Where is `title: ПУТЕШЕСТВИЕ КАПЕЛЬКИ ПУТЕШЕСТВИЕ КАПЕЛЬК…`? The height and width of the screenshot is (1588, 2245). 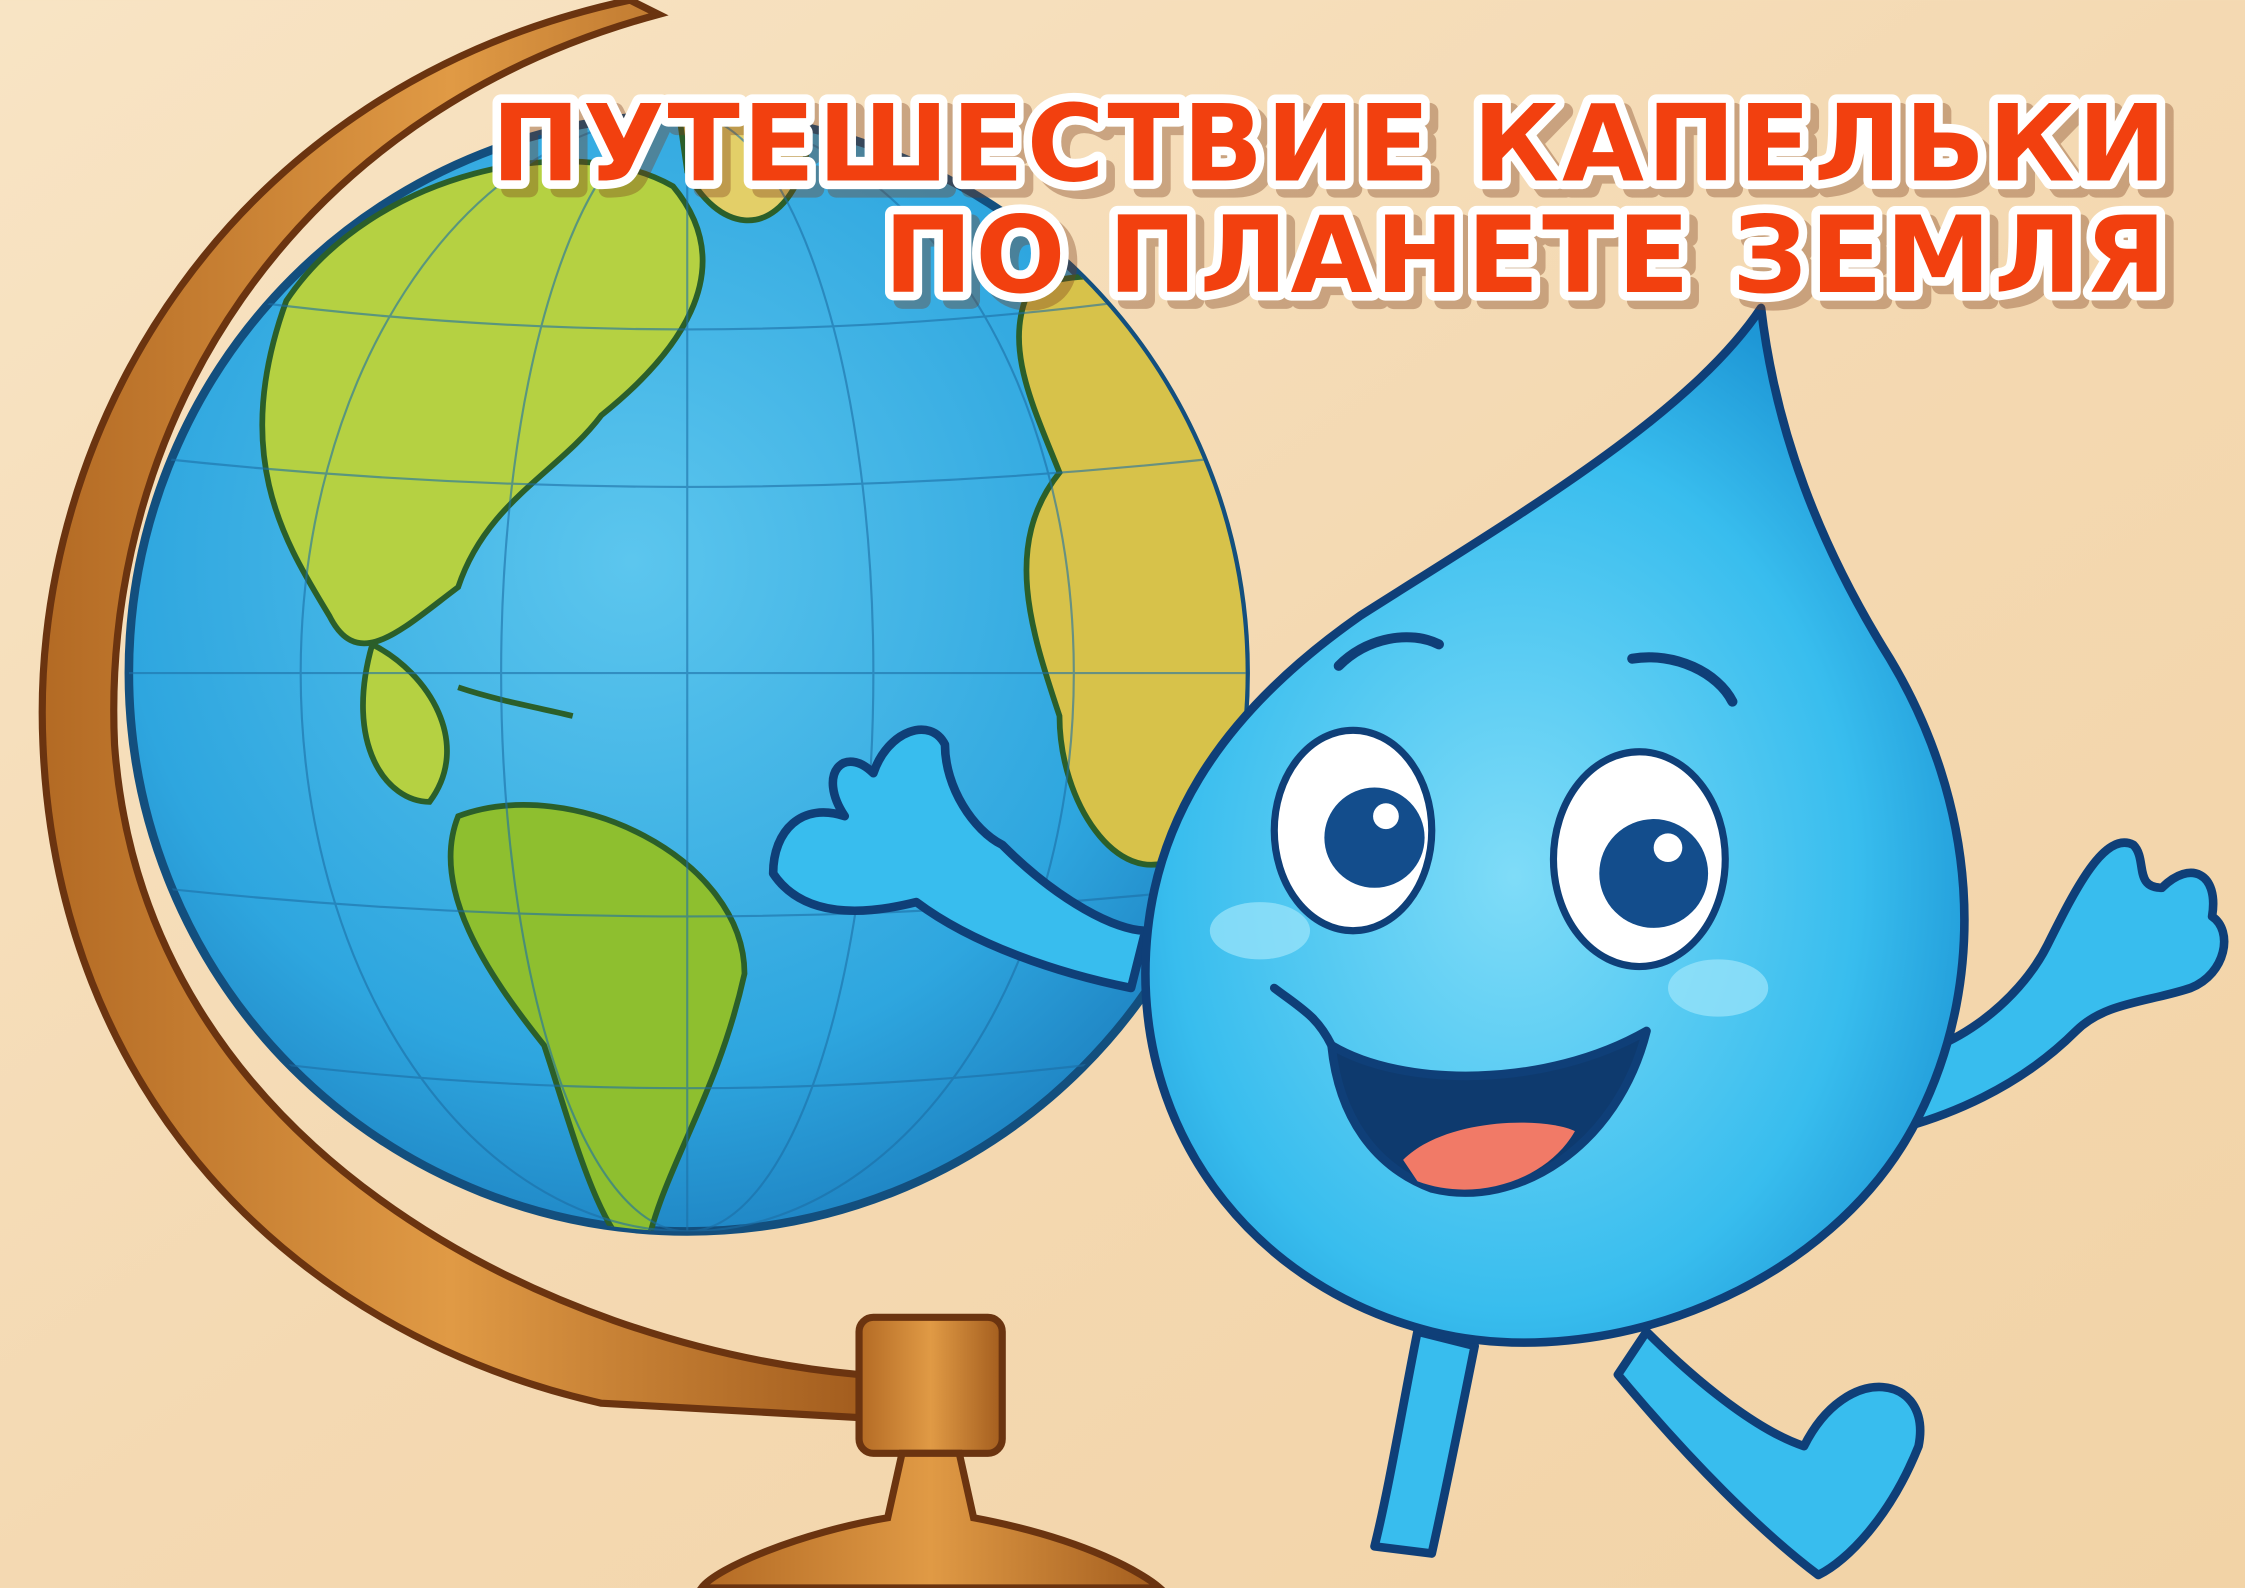
title: ПУТЕШЕСТВИЕ КАПЕЛЬКИ ПУТЕШЕСТВИЕ КАПЕЛЬК… is located at coordinates (1333, 204).